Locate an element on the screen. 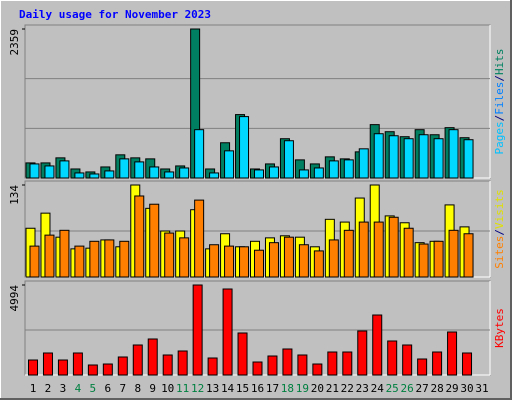  x-tick-label: 30 is located at coordinates (466, 388).